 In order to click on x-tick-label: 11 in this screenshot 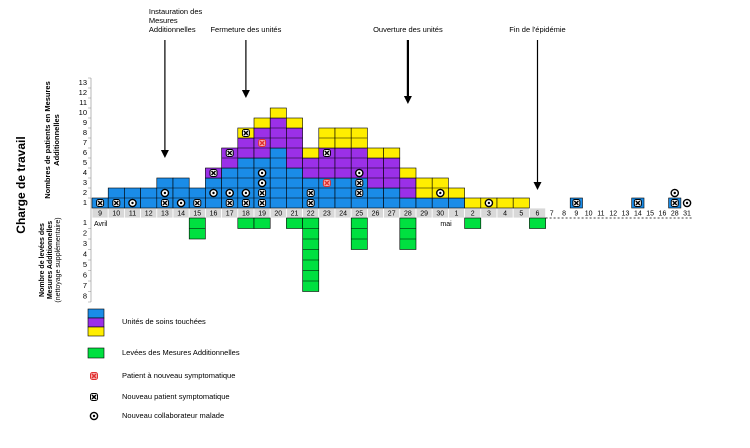, I will do `click(600, 213)`.